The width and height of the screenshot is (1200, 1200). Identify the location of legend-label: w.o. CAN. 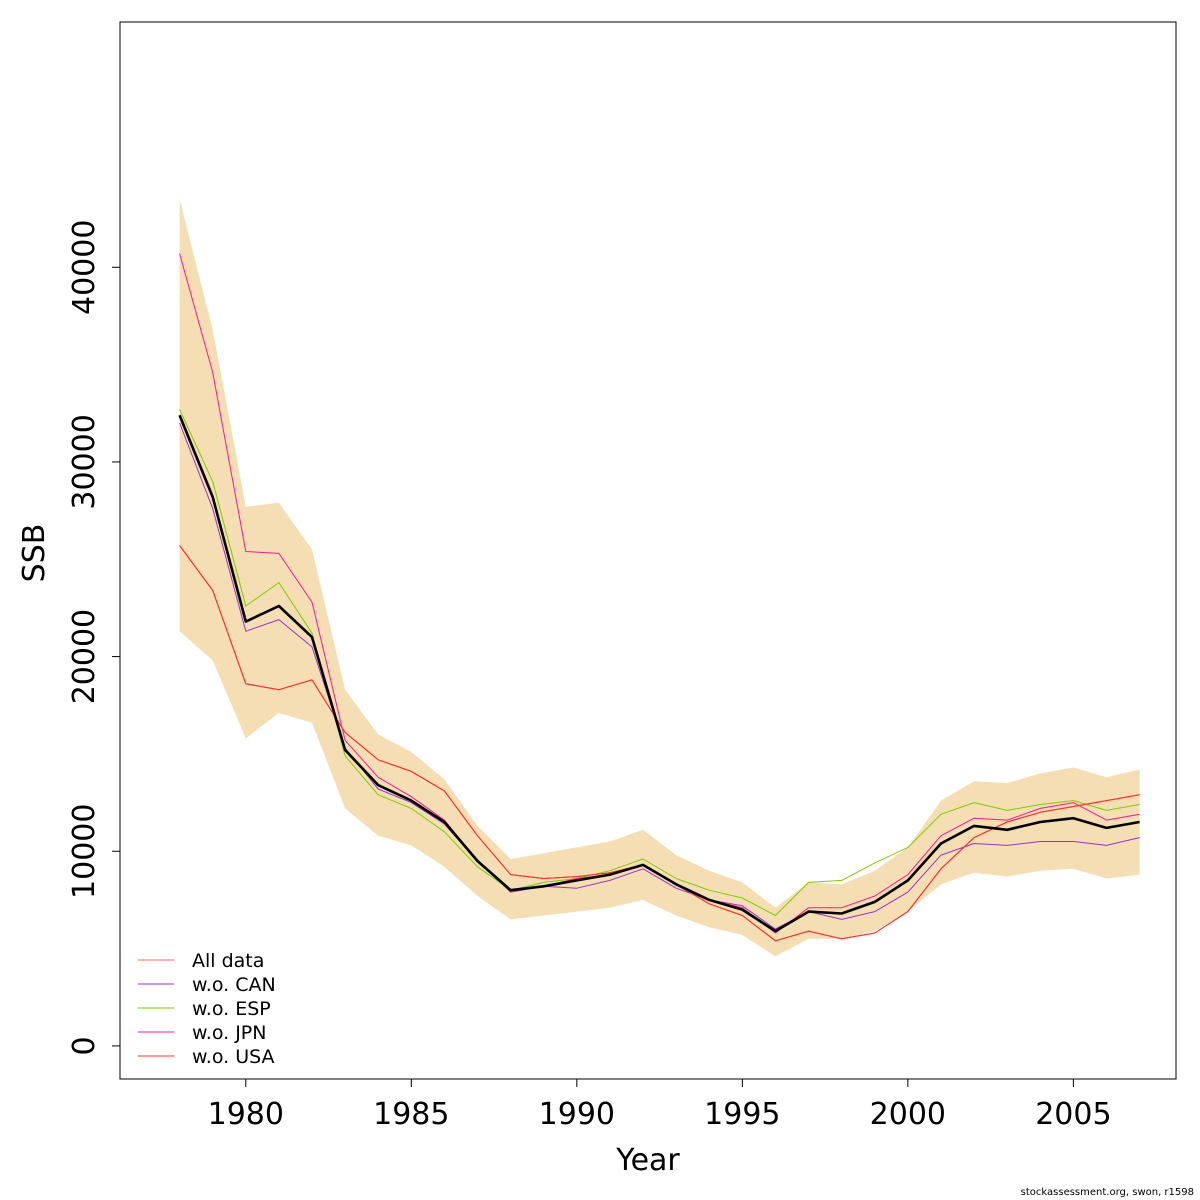
(234, 985).